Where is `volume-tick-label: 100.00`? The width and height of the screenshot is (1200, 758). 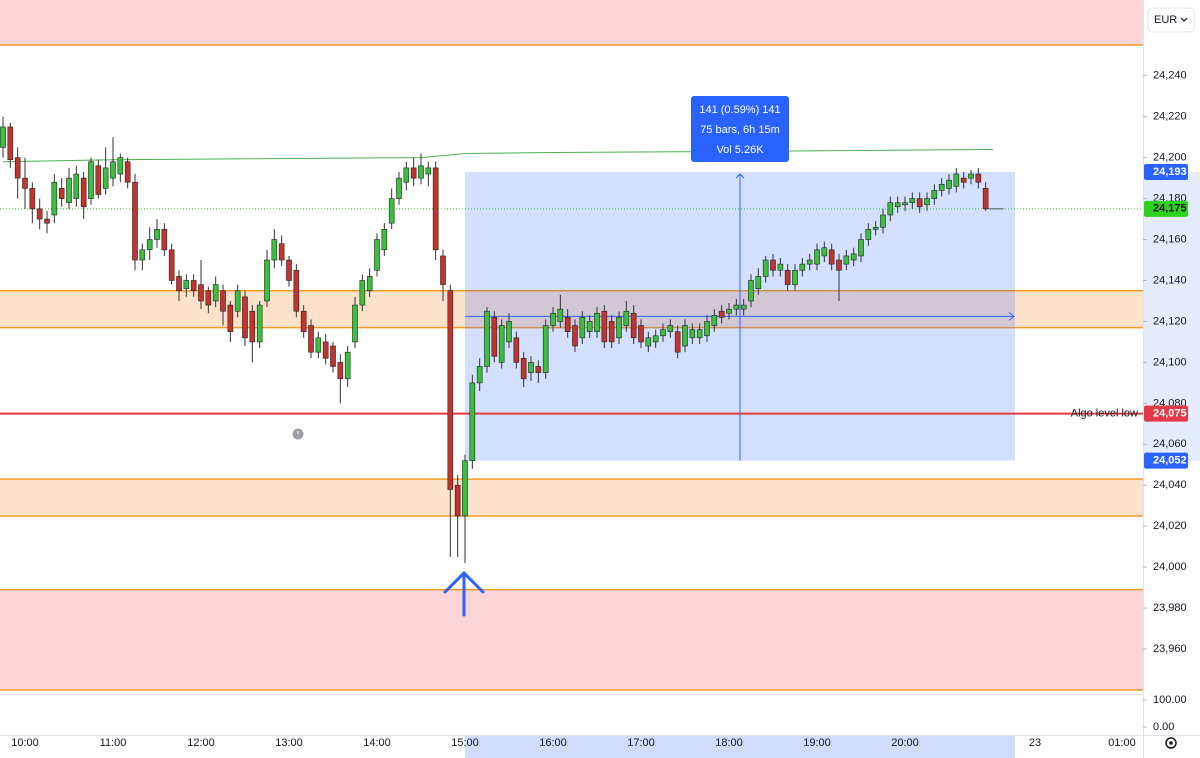
volume-tick-label: 100.00 is located at coordinates (1170, 700).